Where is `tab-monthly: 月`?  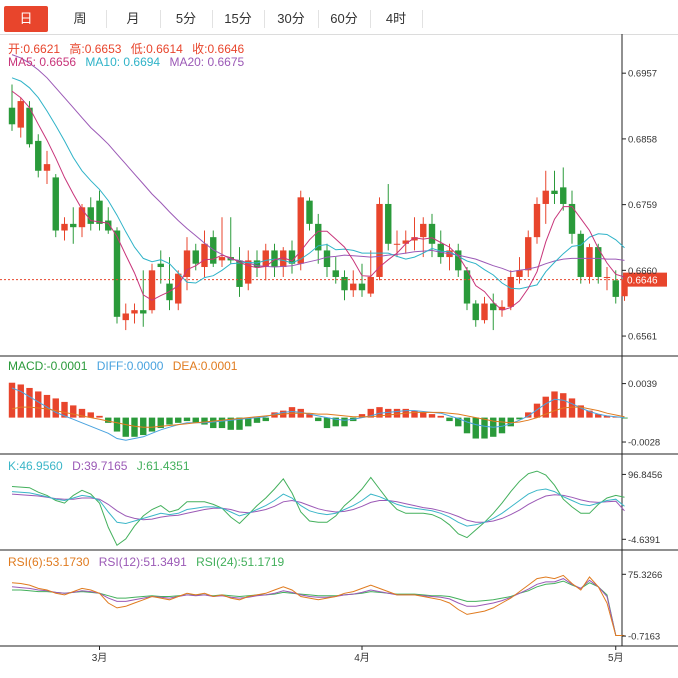
tab-monthly: 月 is located at coordinates (133, 18).